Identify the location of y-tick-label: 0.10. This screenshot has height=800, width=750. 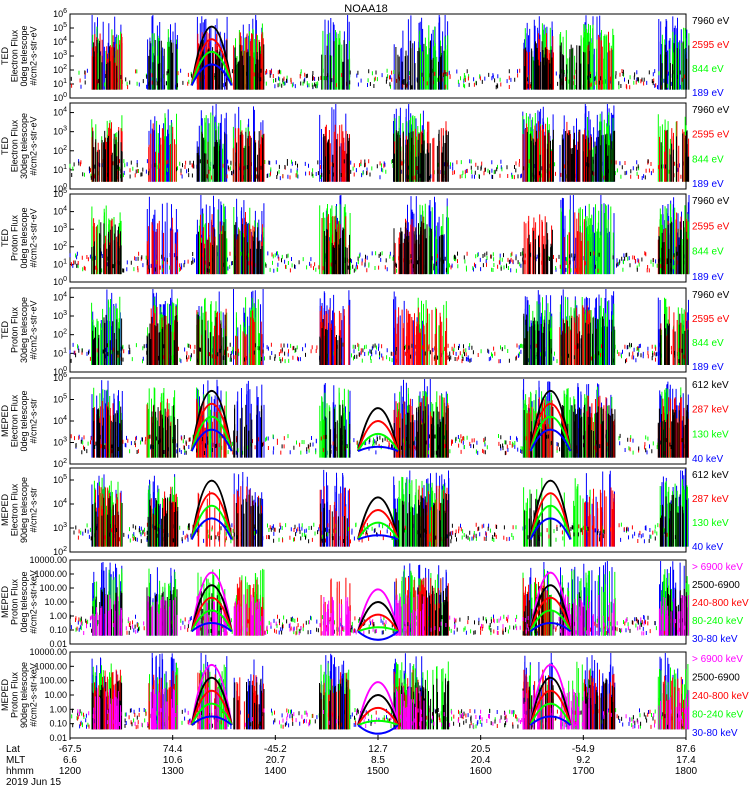
(58, 630).